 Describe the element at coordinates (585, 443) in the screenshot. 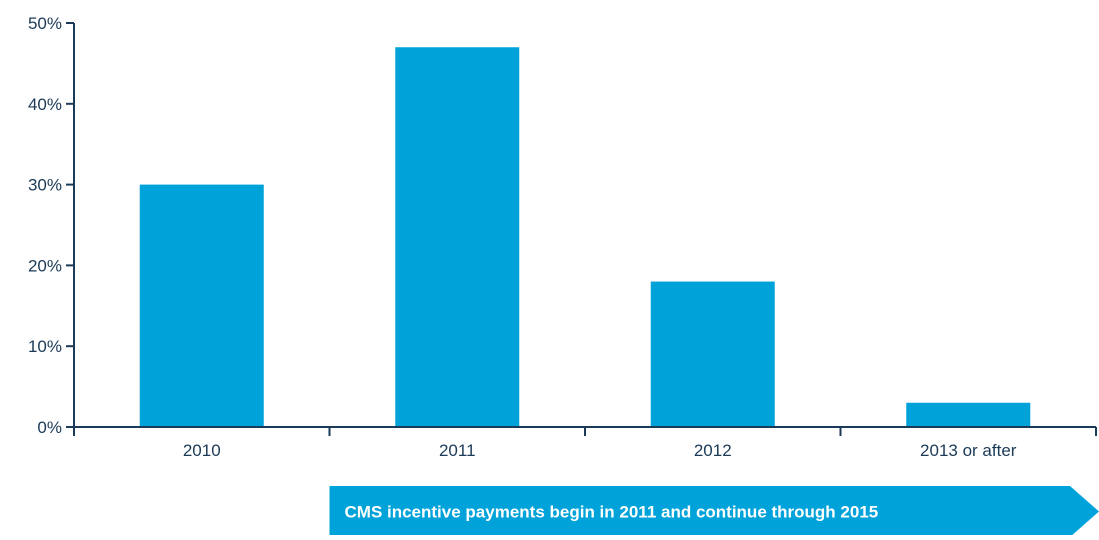

I see `x-ticks-layer: 2010 2011 2012 2013 or after` at that location.